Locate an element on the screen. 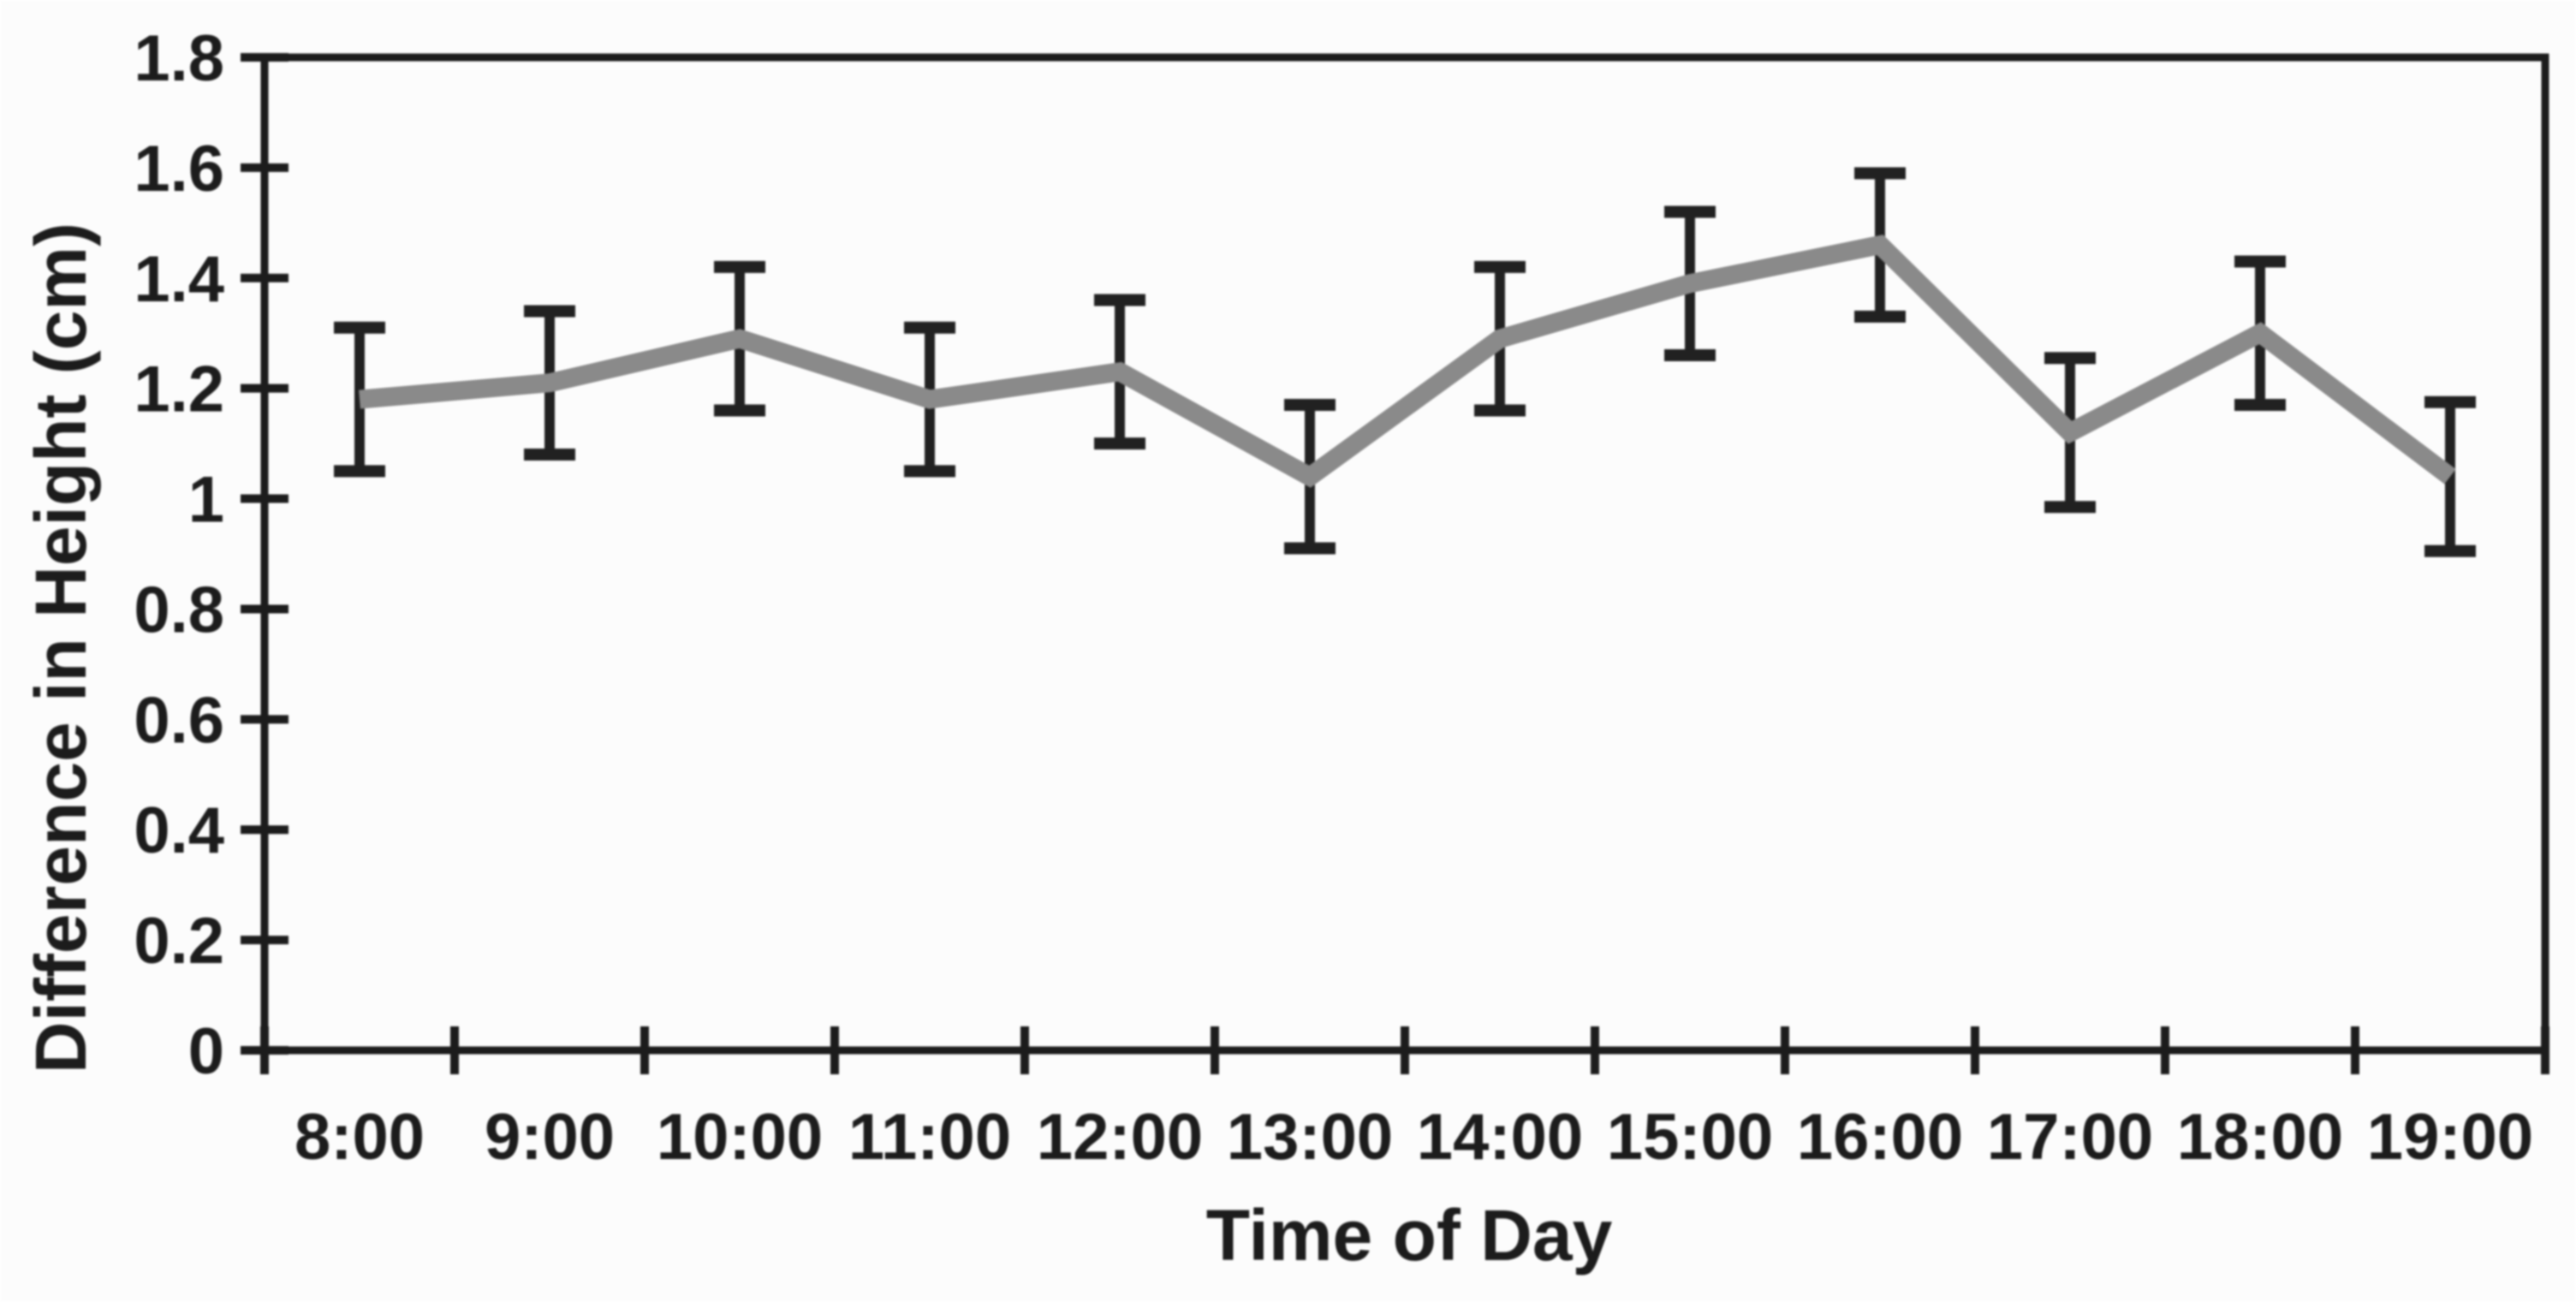  y-tick-label: 1.6 is located at coordinates (179, 169).